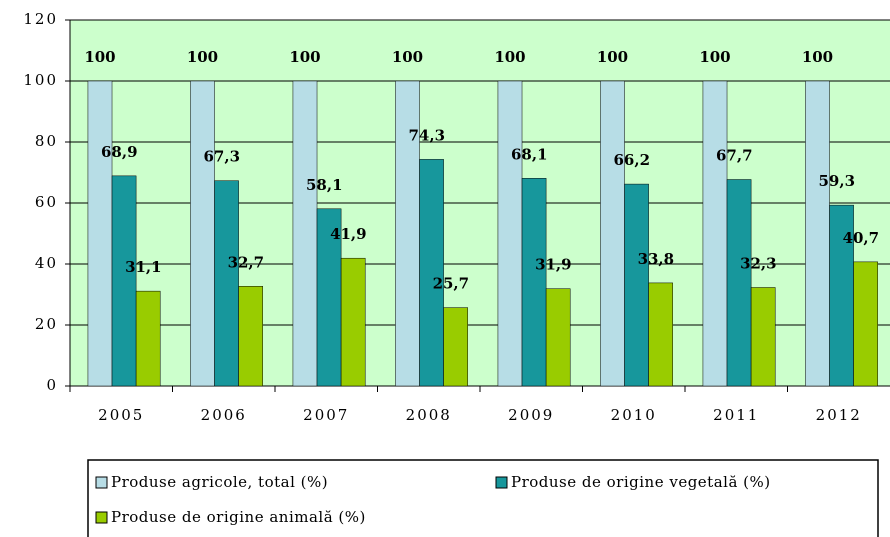  I want to click on data-label: 59,3, so click(836, 181).